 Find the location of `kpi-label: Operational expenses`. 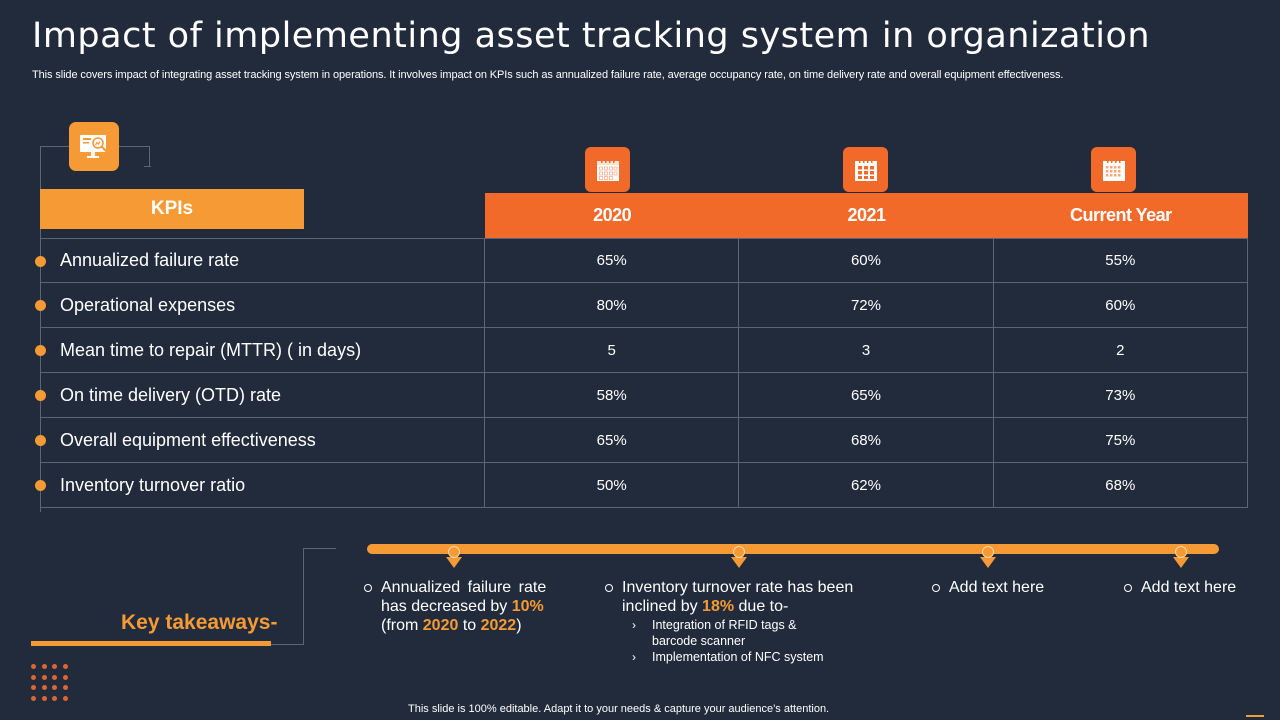

kpi-label: Operational expenses is located at coordinates (148, 304).